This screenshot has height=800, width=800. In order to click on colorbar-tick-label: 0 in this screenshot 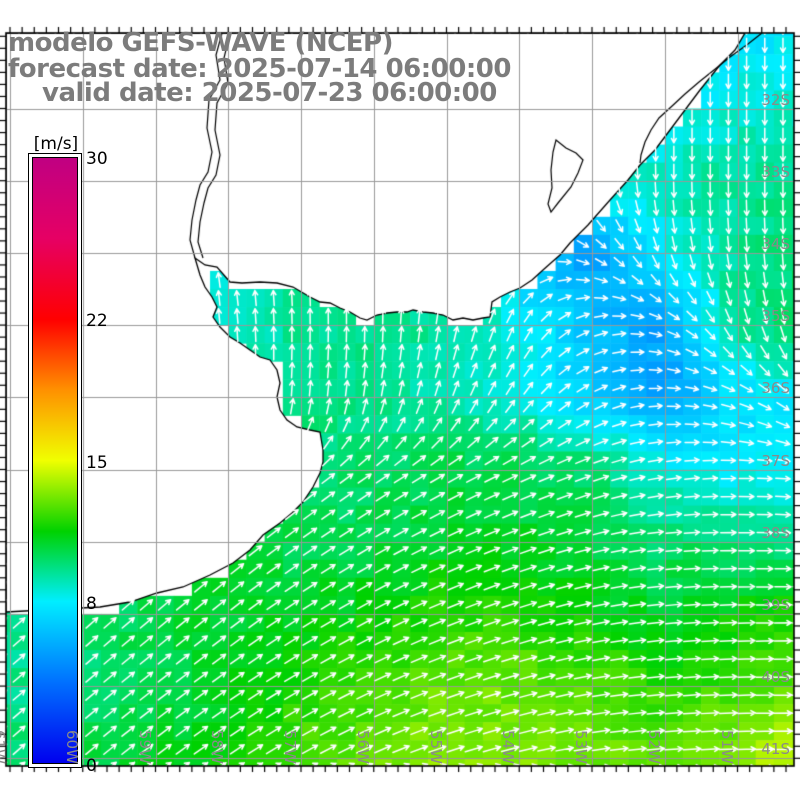, I will do `click(91, 766)`.